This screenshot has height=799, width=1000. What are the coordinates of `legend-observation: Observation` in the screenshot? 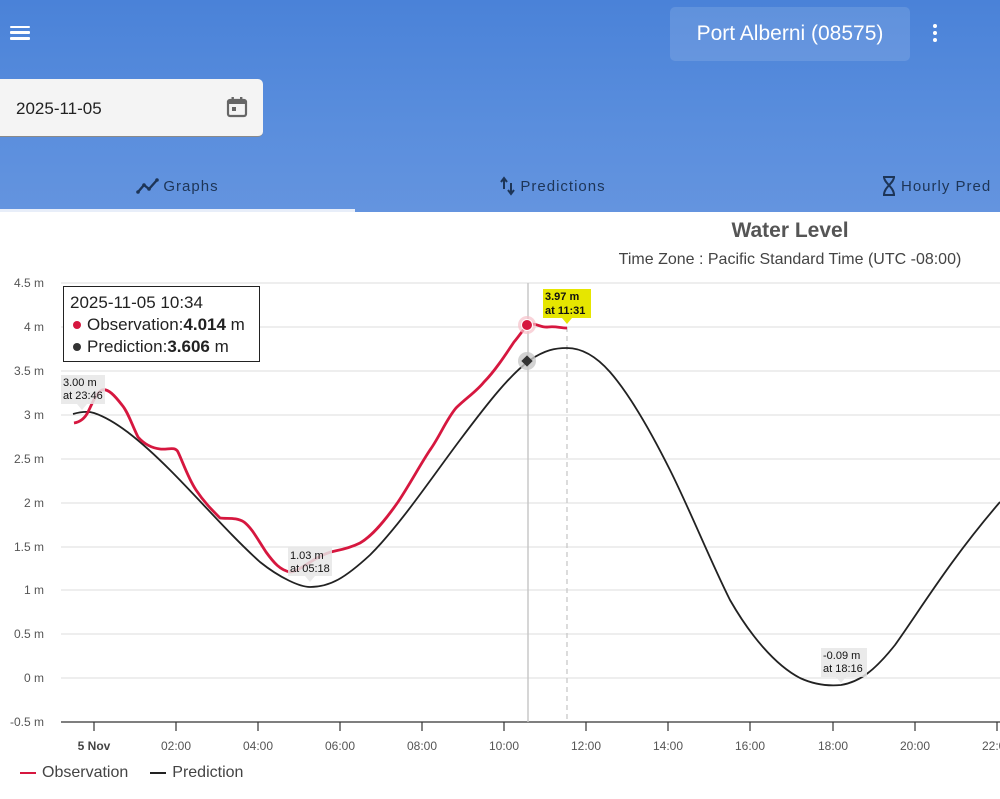 It's located at (74, 773).